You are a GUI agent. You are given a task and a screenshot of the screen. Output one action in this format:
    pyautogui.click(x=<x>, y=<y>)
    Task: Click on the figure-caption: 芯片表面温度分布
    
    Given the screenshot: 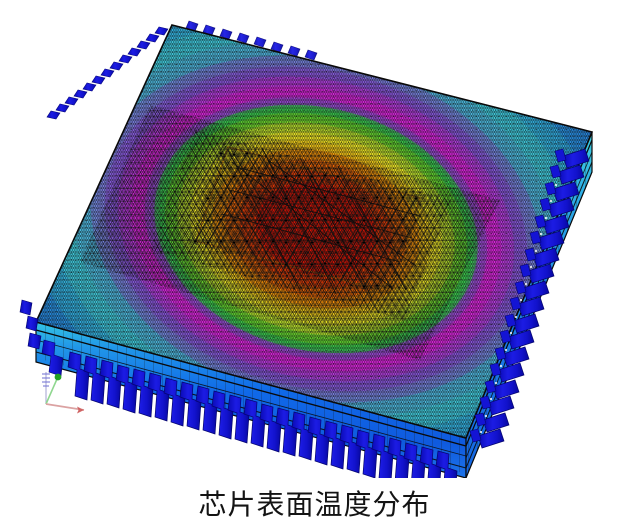 What is the action you would take?
    pyautogui.click(x=314, y=504)
    